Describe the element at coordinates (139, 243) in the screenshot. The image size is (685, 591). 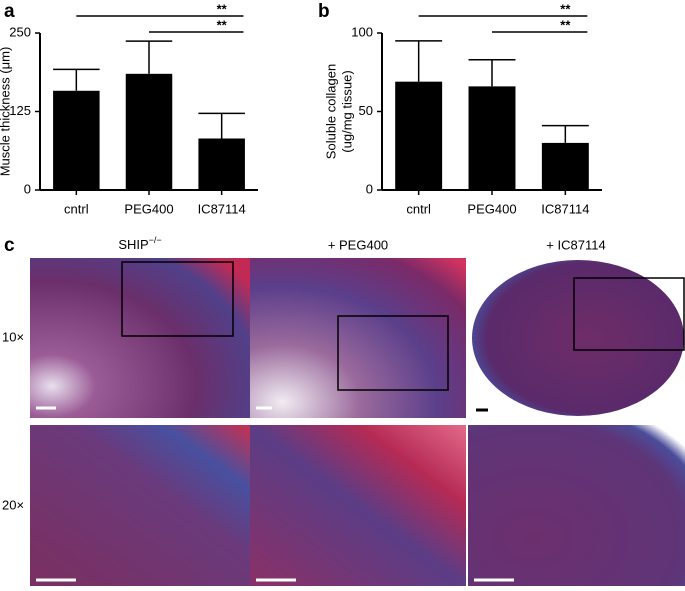
I see `column-label: SHIP−/−` at that location.